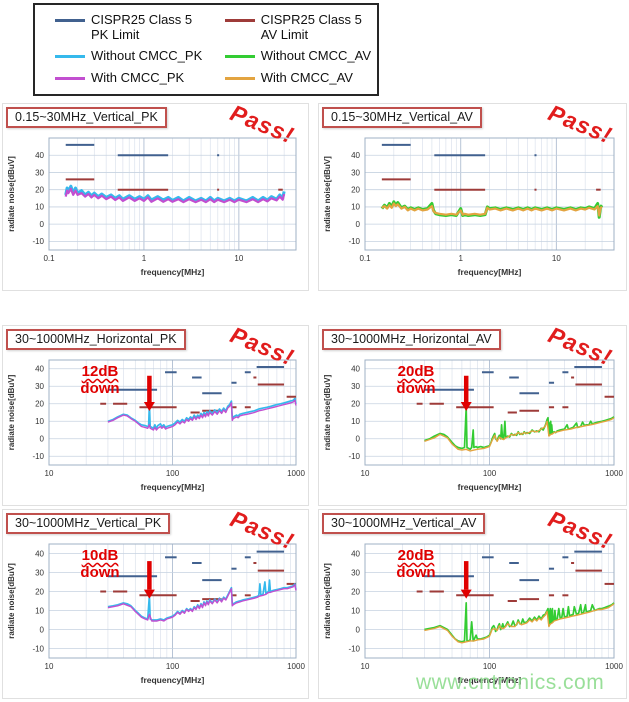 The image size is (629, 702). What do you see at coordinates (411, 339) in the screenshot?
I see `chart-title-3: 30~1000MHz_Horizontal_AV` at bounding box center [411, 339].